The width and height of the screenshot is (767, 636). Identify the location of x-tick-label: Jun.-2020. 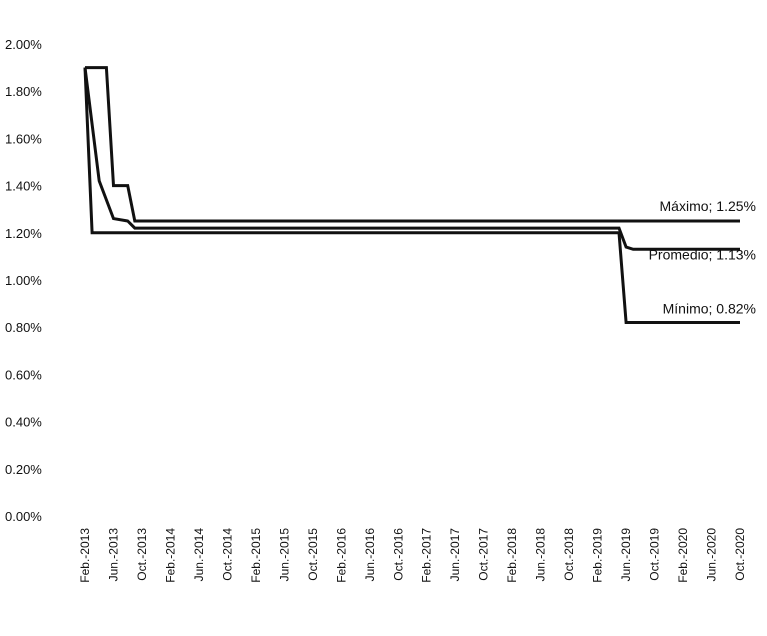
(712, 555).